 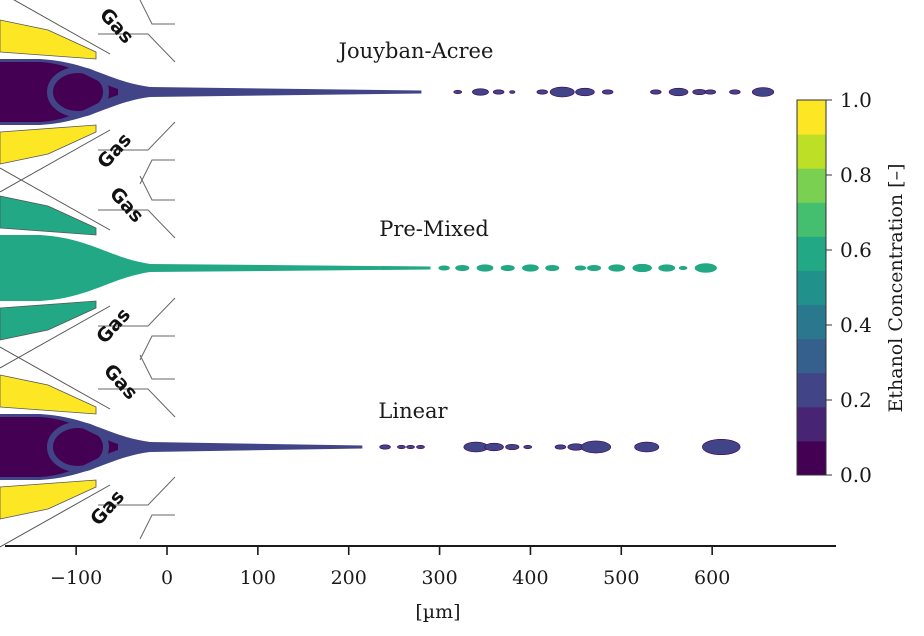 What do you see at coordinates (712, 578) in the screenshot?
I see `x-tick-label: 600` at bounding box center [712, 578].